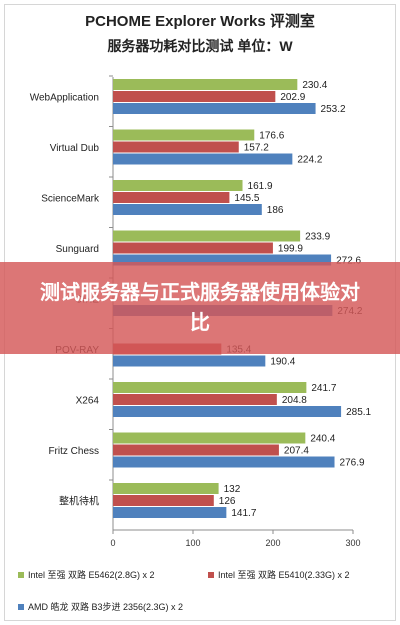 This screenshot has width=400, height=625. Describe the element at coordinates (192, 543) in the screenshot. I see `x-tick-label-100: 100` at that location.